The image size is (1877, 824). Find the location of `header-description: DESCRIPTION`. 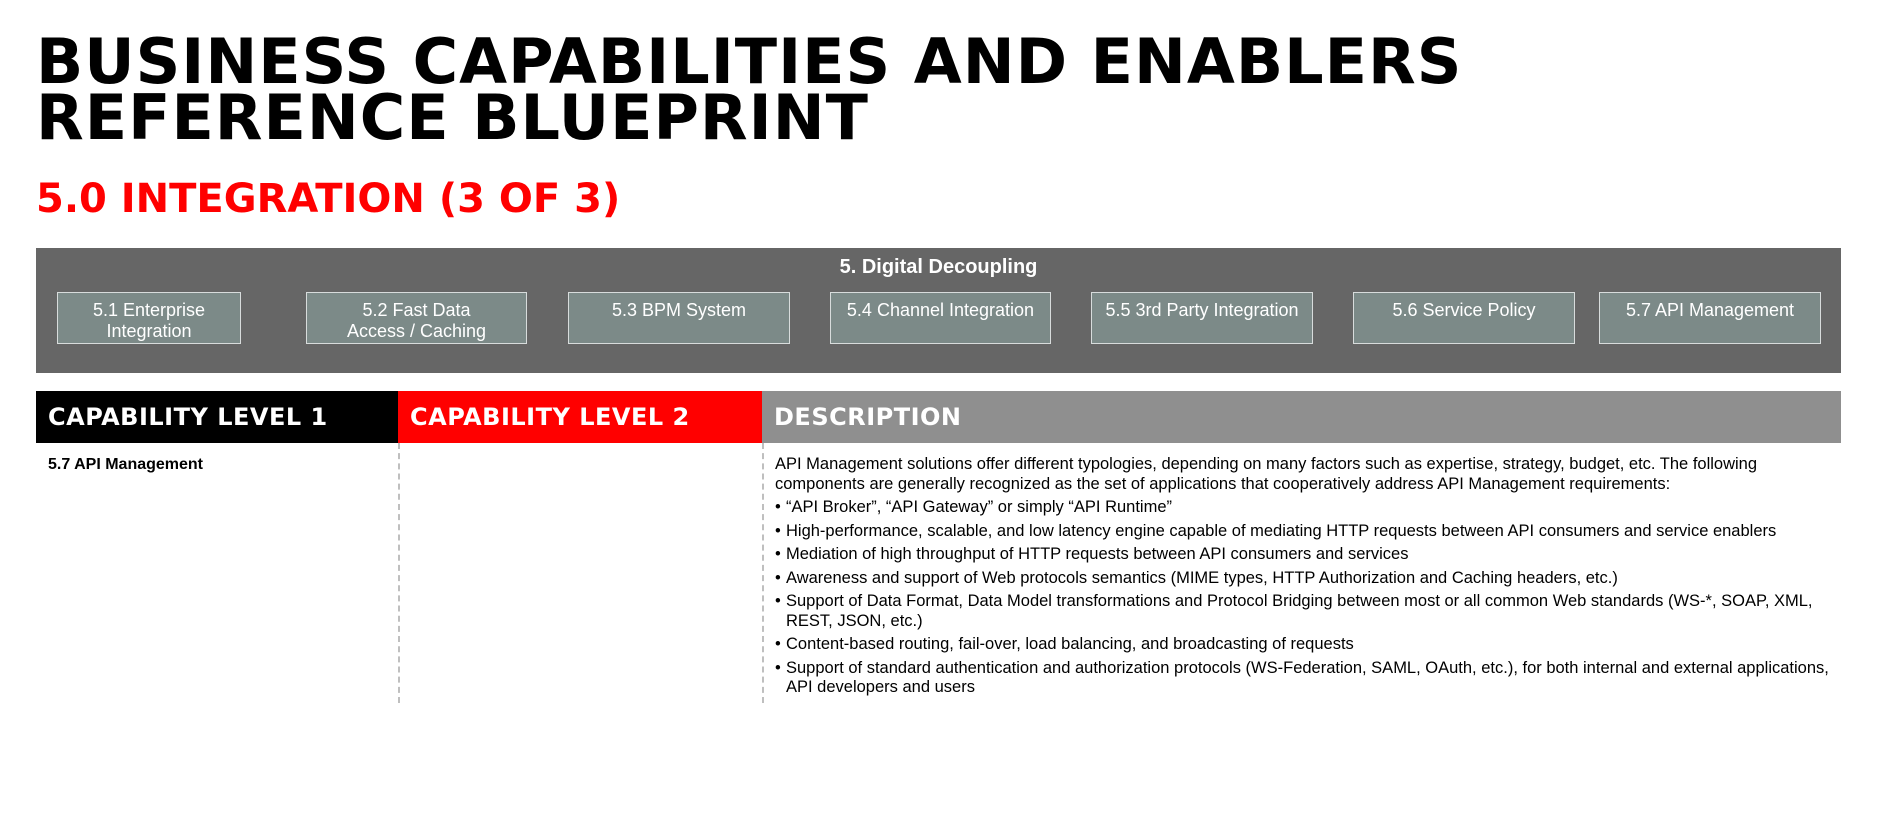

header-description: DESCRIPTION is located at coordinates (1301, 417).